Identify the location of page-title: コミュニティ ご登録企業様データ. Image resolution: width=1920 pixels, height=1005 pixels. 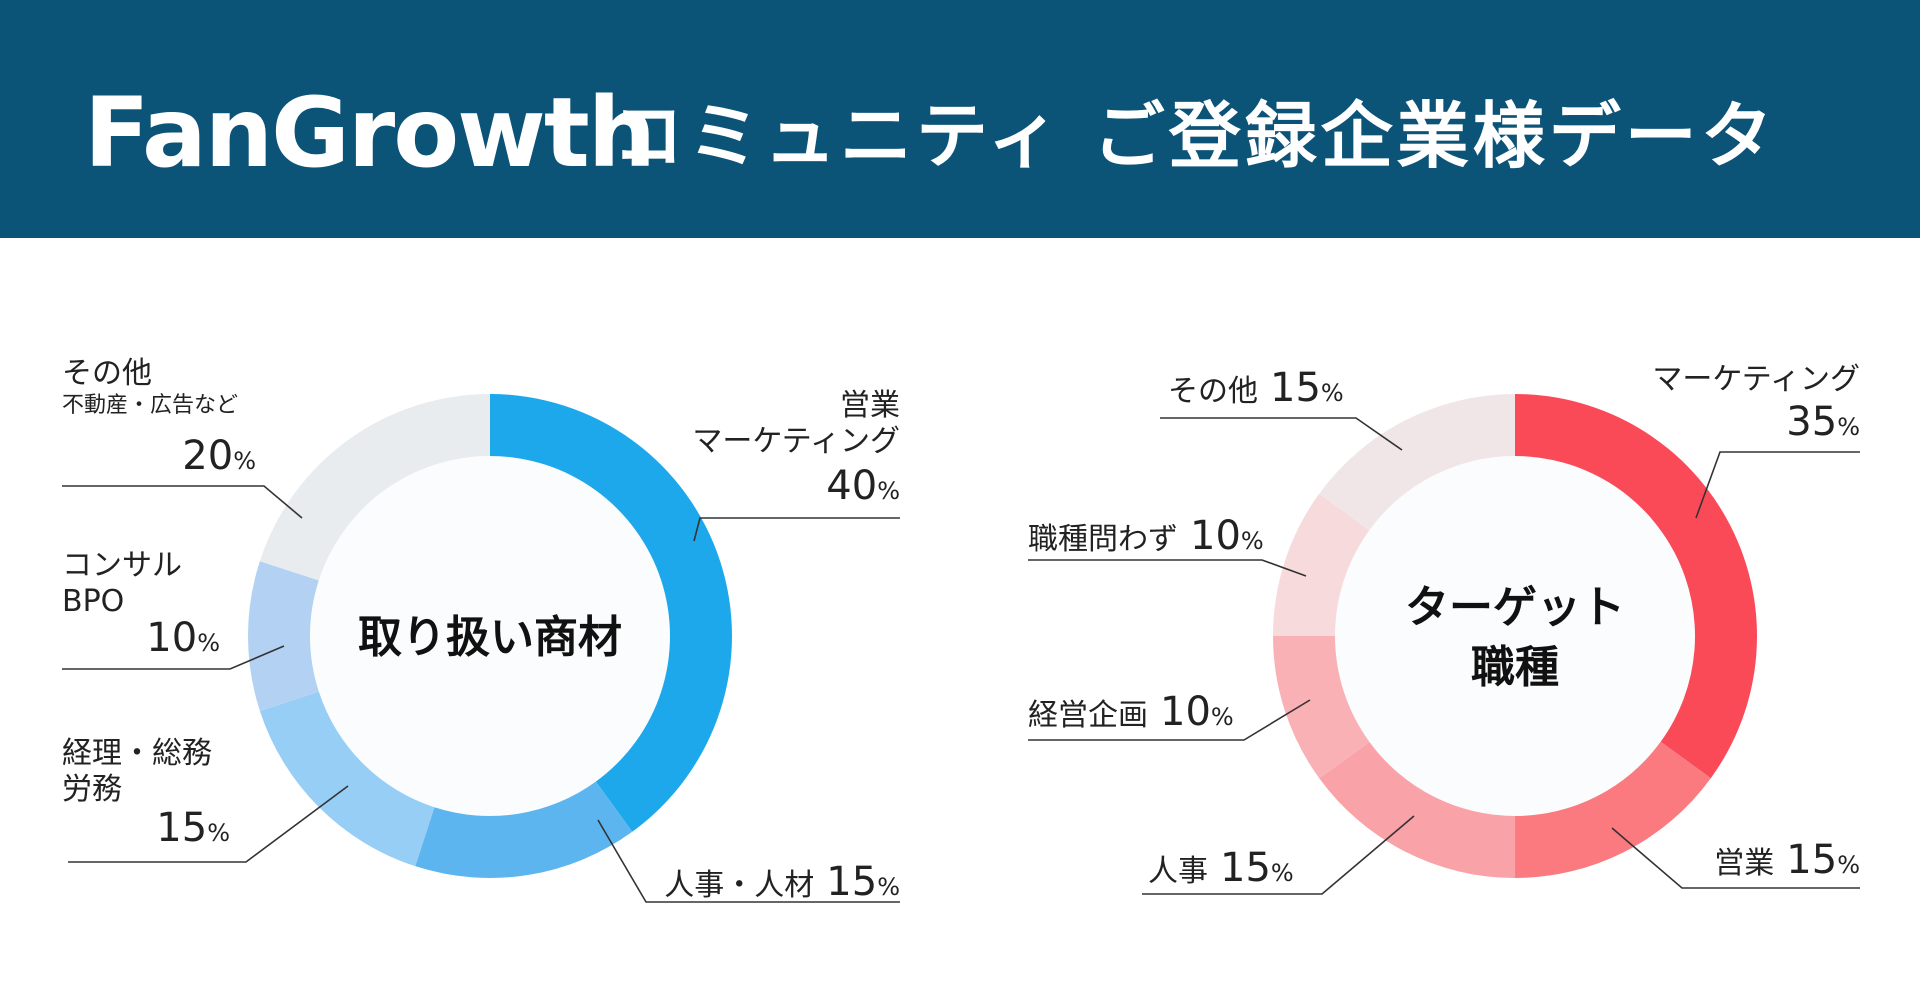
(1194, 136).